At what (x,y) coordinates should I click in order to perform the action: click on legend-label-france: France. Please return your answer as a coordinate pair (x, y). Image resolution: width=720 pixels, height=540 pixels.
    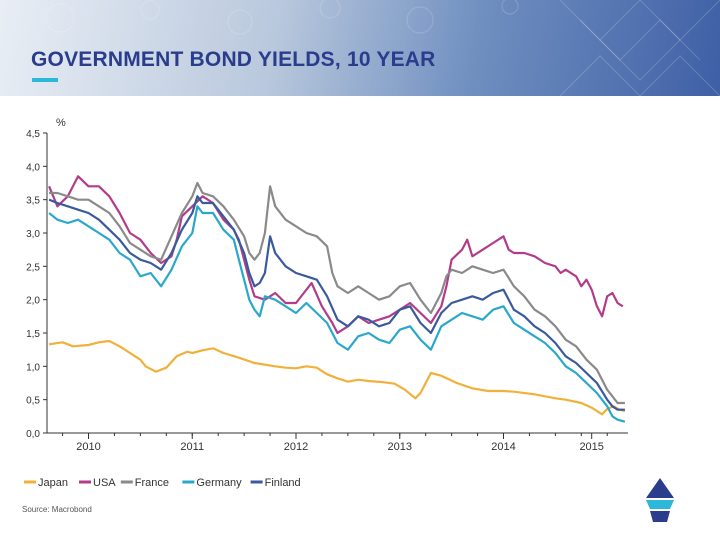
    Looking at the image, I should click on (152, 483).